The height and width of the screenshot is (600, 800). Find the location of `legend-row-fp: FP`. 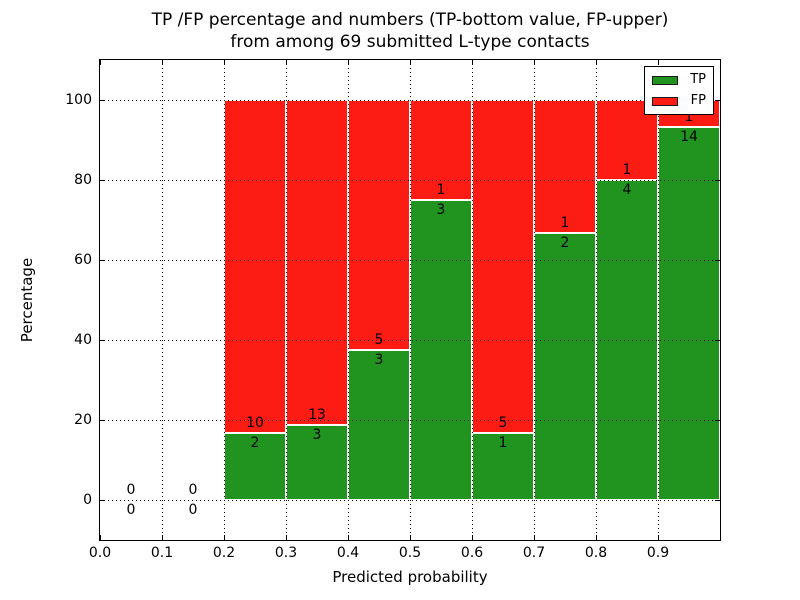

legend-row-fp: FP is located at coordinates (679, 101).